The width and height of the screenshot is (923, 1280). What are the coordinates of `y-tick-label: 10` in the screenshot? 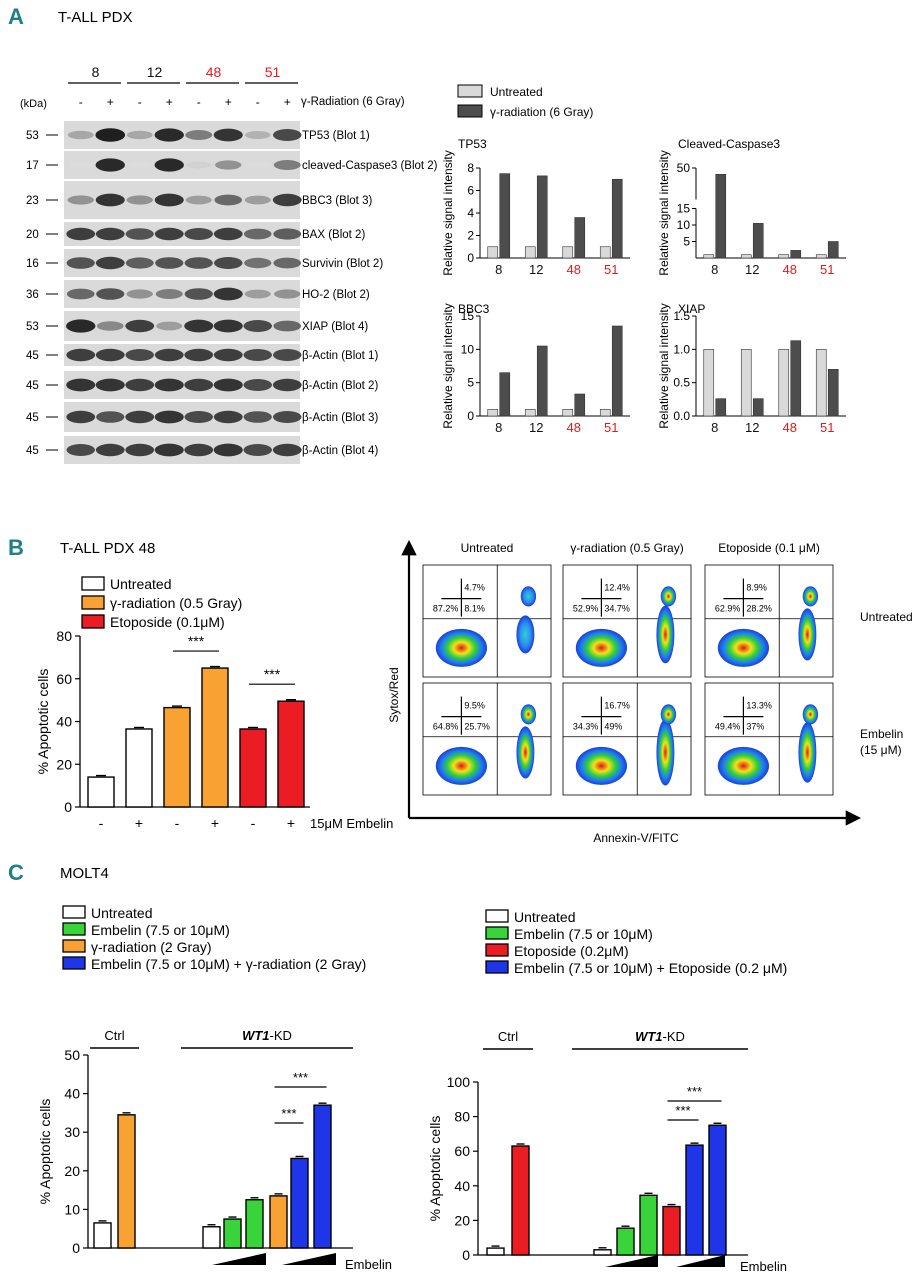 It's located at (684, 225).